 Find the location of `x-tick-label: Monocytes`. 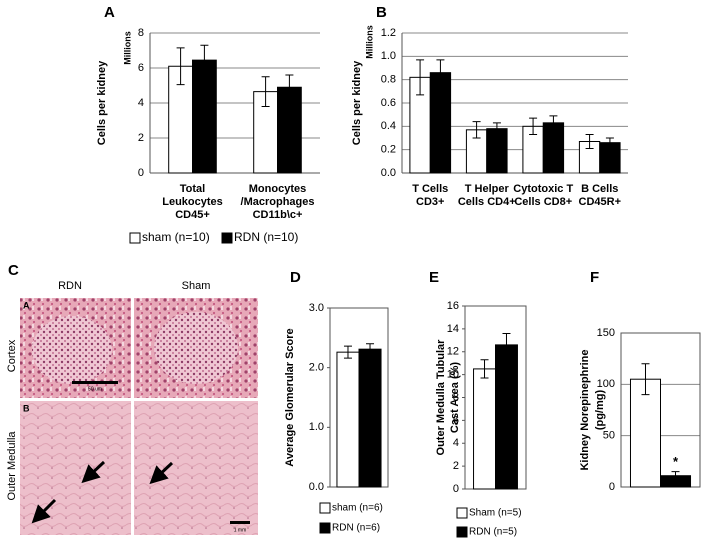

x-tick-label: Monocytes is located at coordinates (277, 189).